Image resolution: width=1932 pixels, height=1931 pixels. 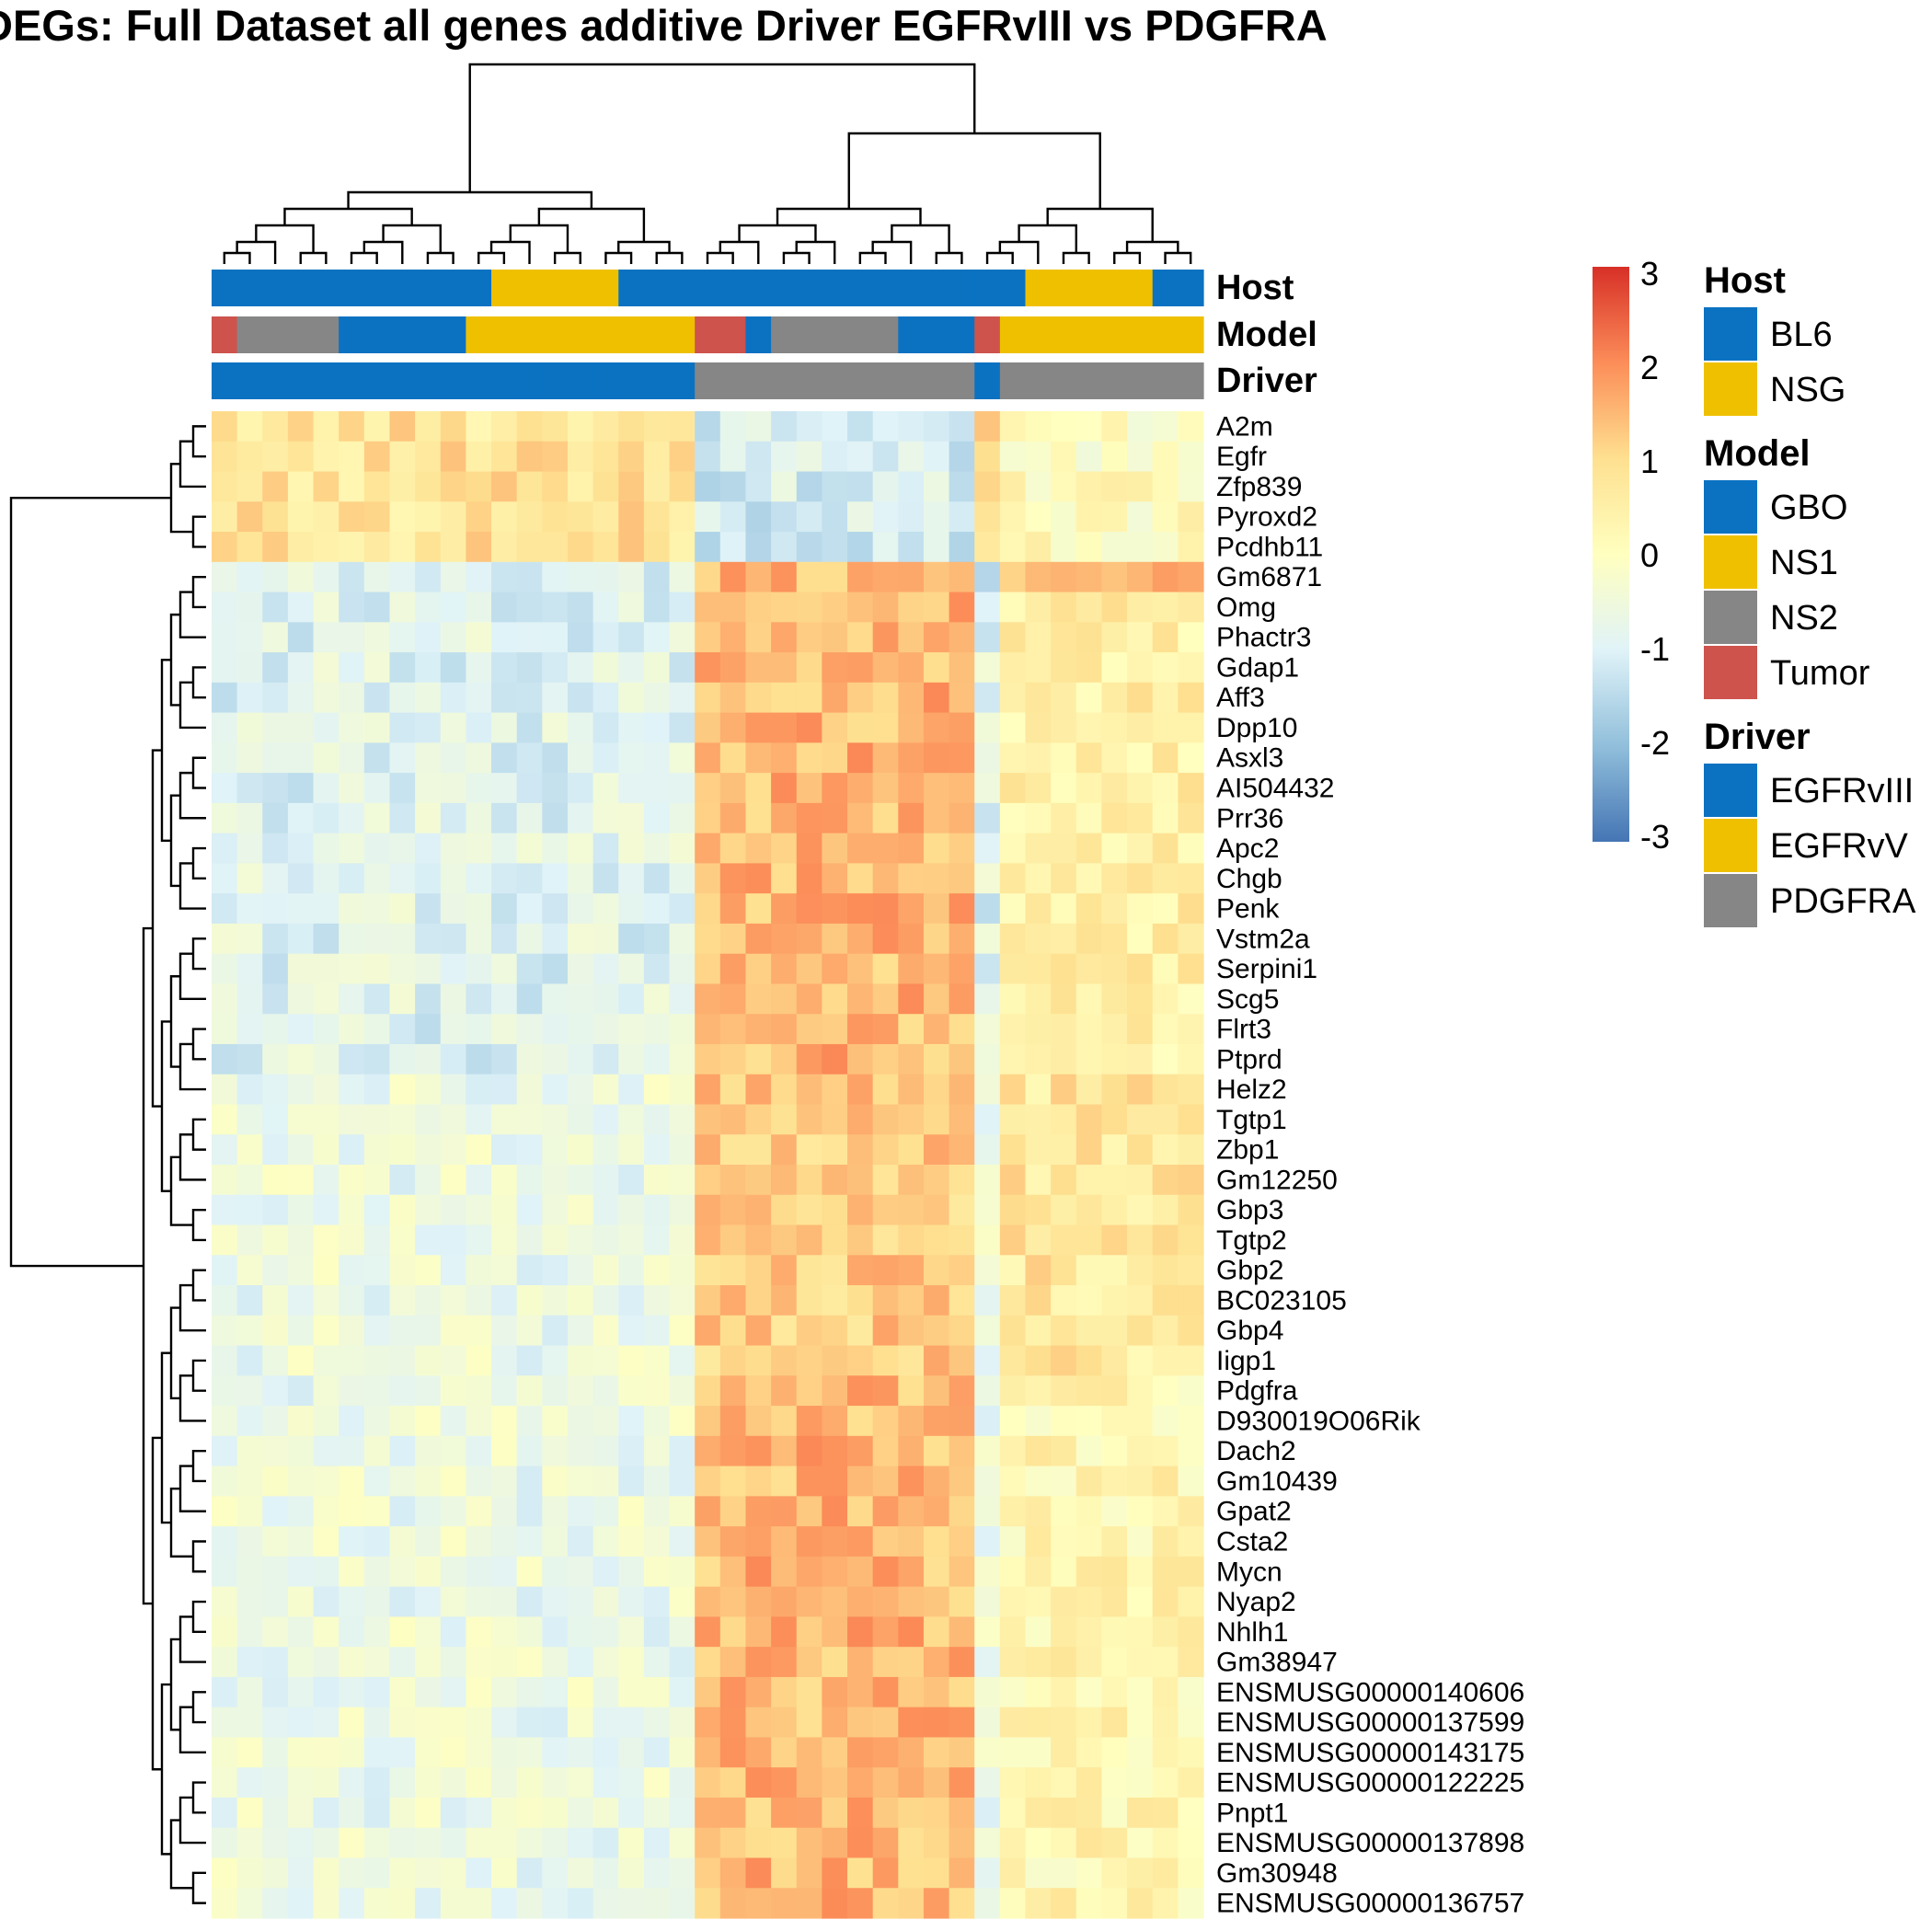 I want to click on gene-label: Tgtp1, so click(x=1251, y=1120).